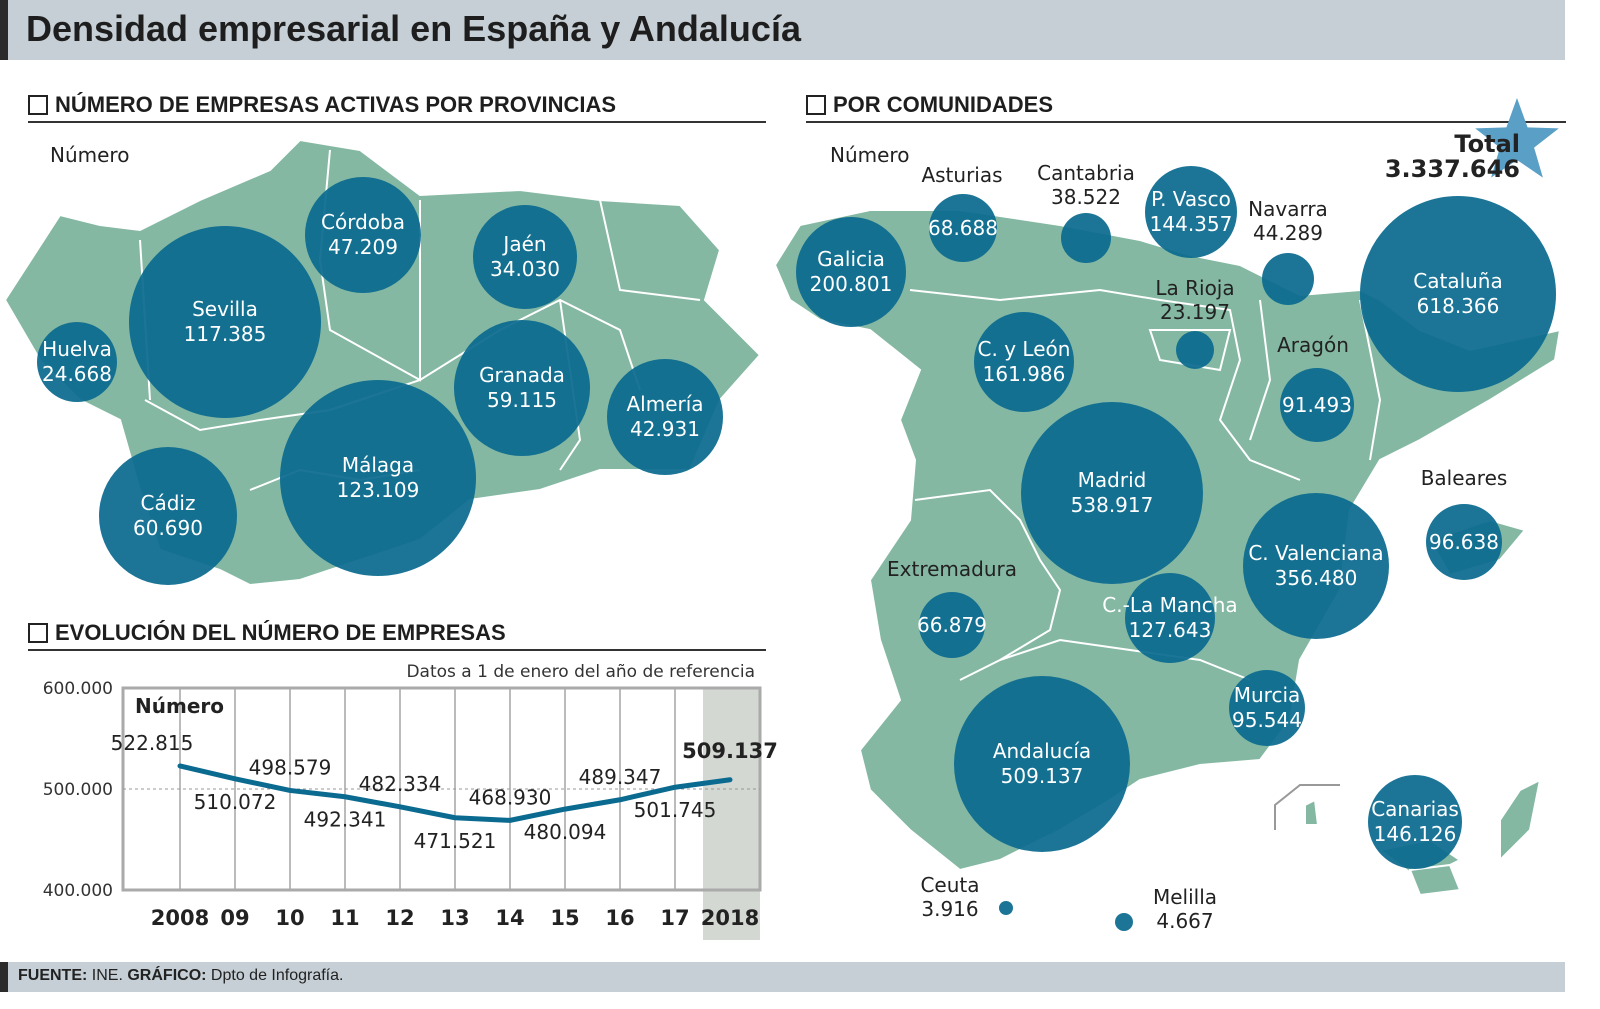  Describe the element at coordinates (77, 374) in the screenshot. I see `bubble-value: 24.668` at that location.